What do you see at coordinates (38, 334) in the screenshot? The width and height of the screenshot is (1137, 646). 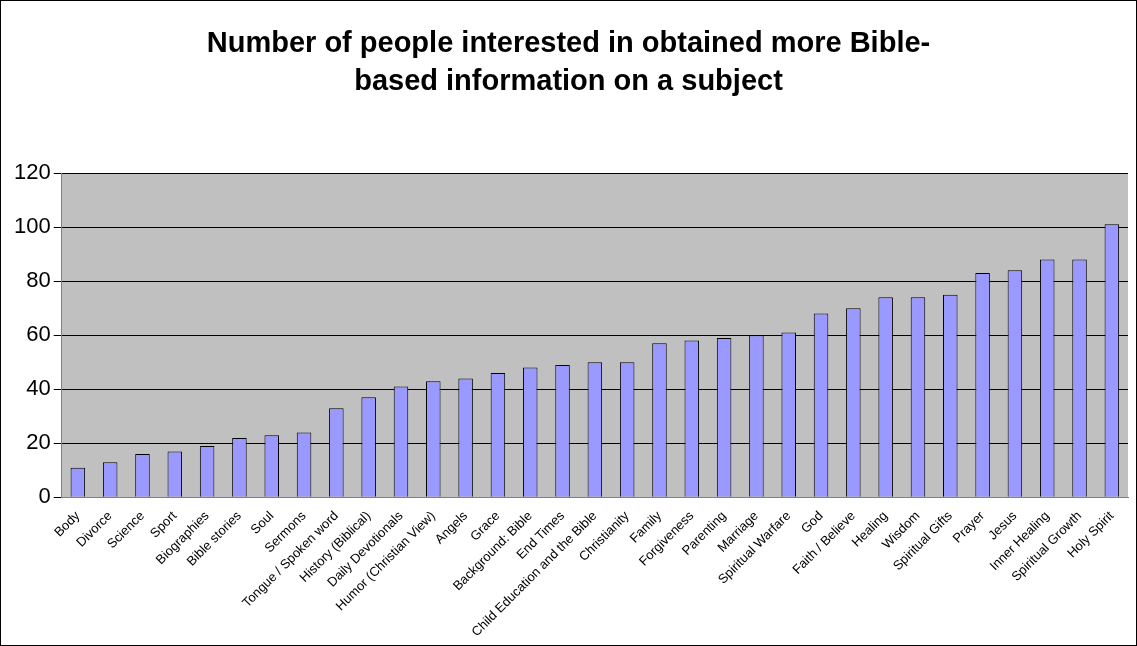 I see `y-tick-label: 60` at bounding box center [38, 334].